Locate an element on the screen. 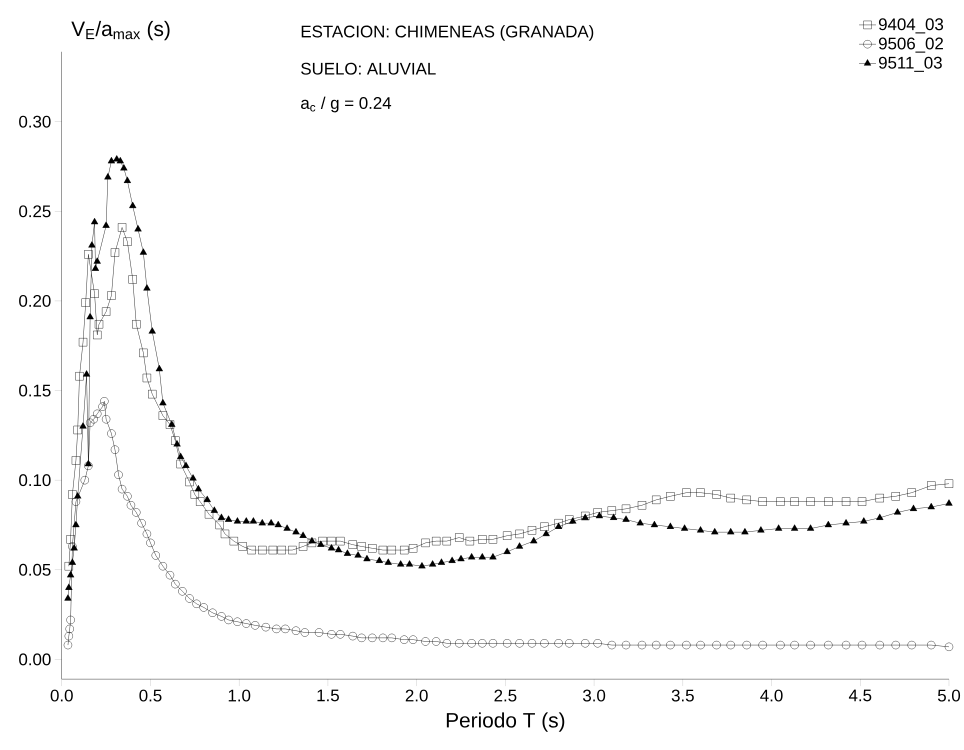 This screenshot has width=964, height=750. x-tick-label: 4.0 is located at coordinates (771, 696).